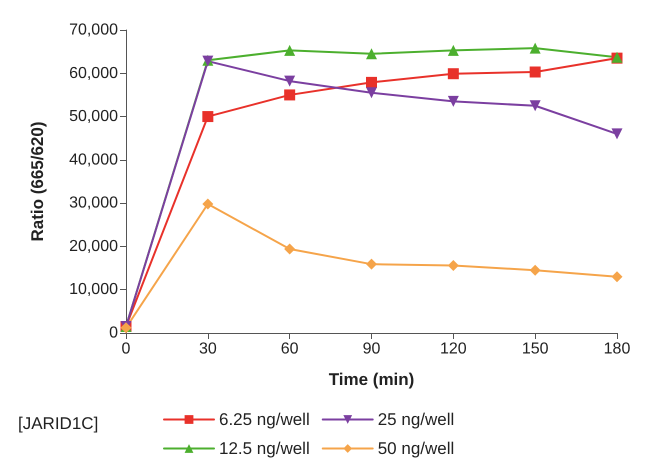 This screenshot has width=645, height=476. Describe the element at coordinates (58, 423) in the screenshot. I see `legend-title: [JARID1C]` at that location.